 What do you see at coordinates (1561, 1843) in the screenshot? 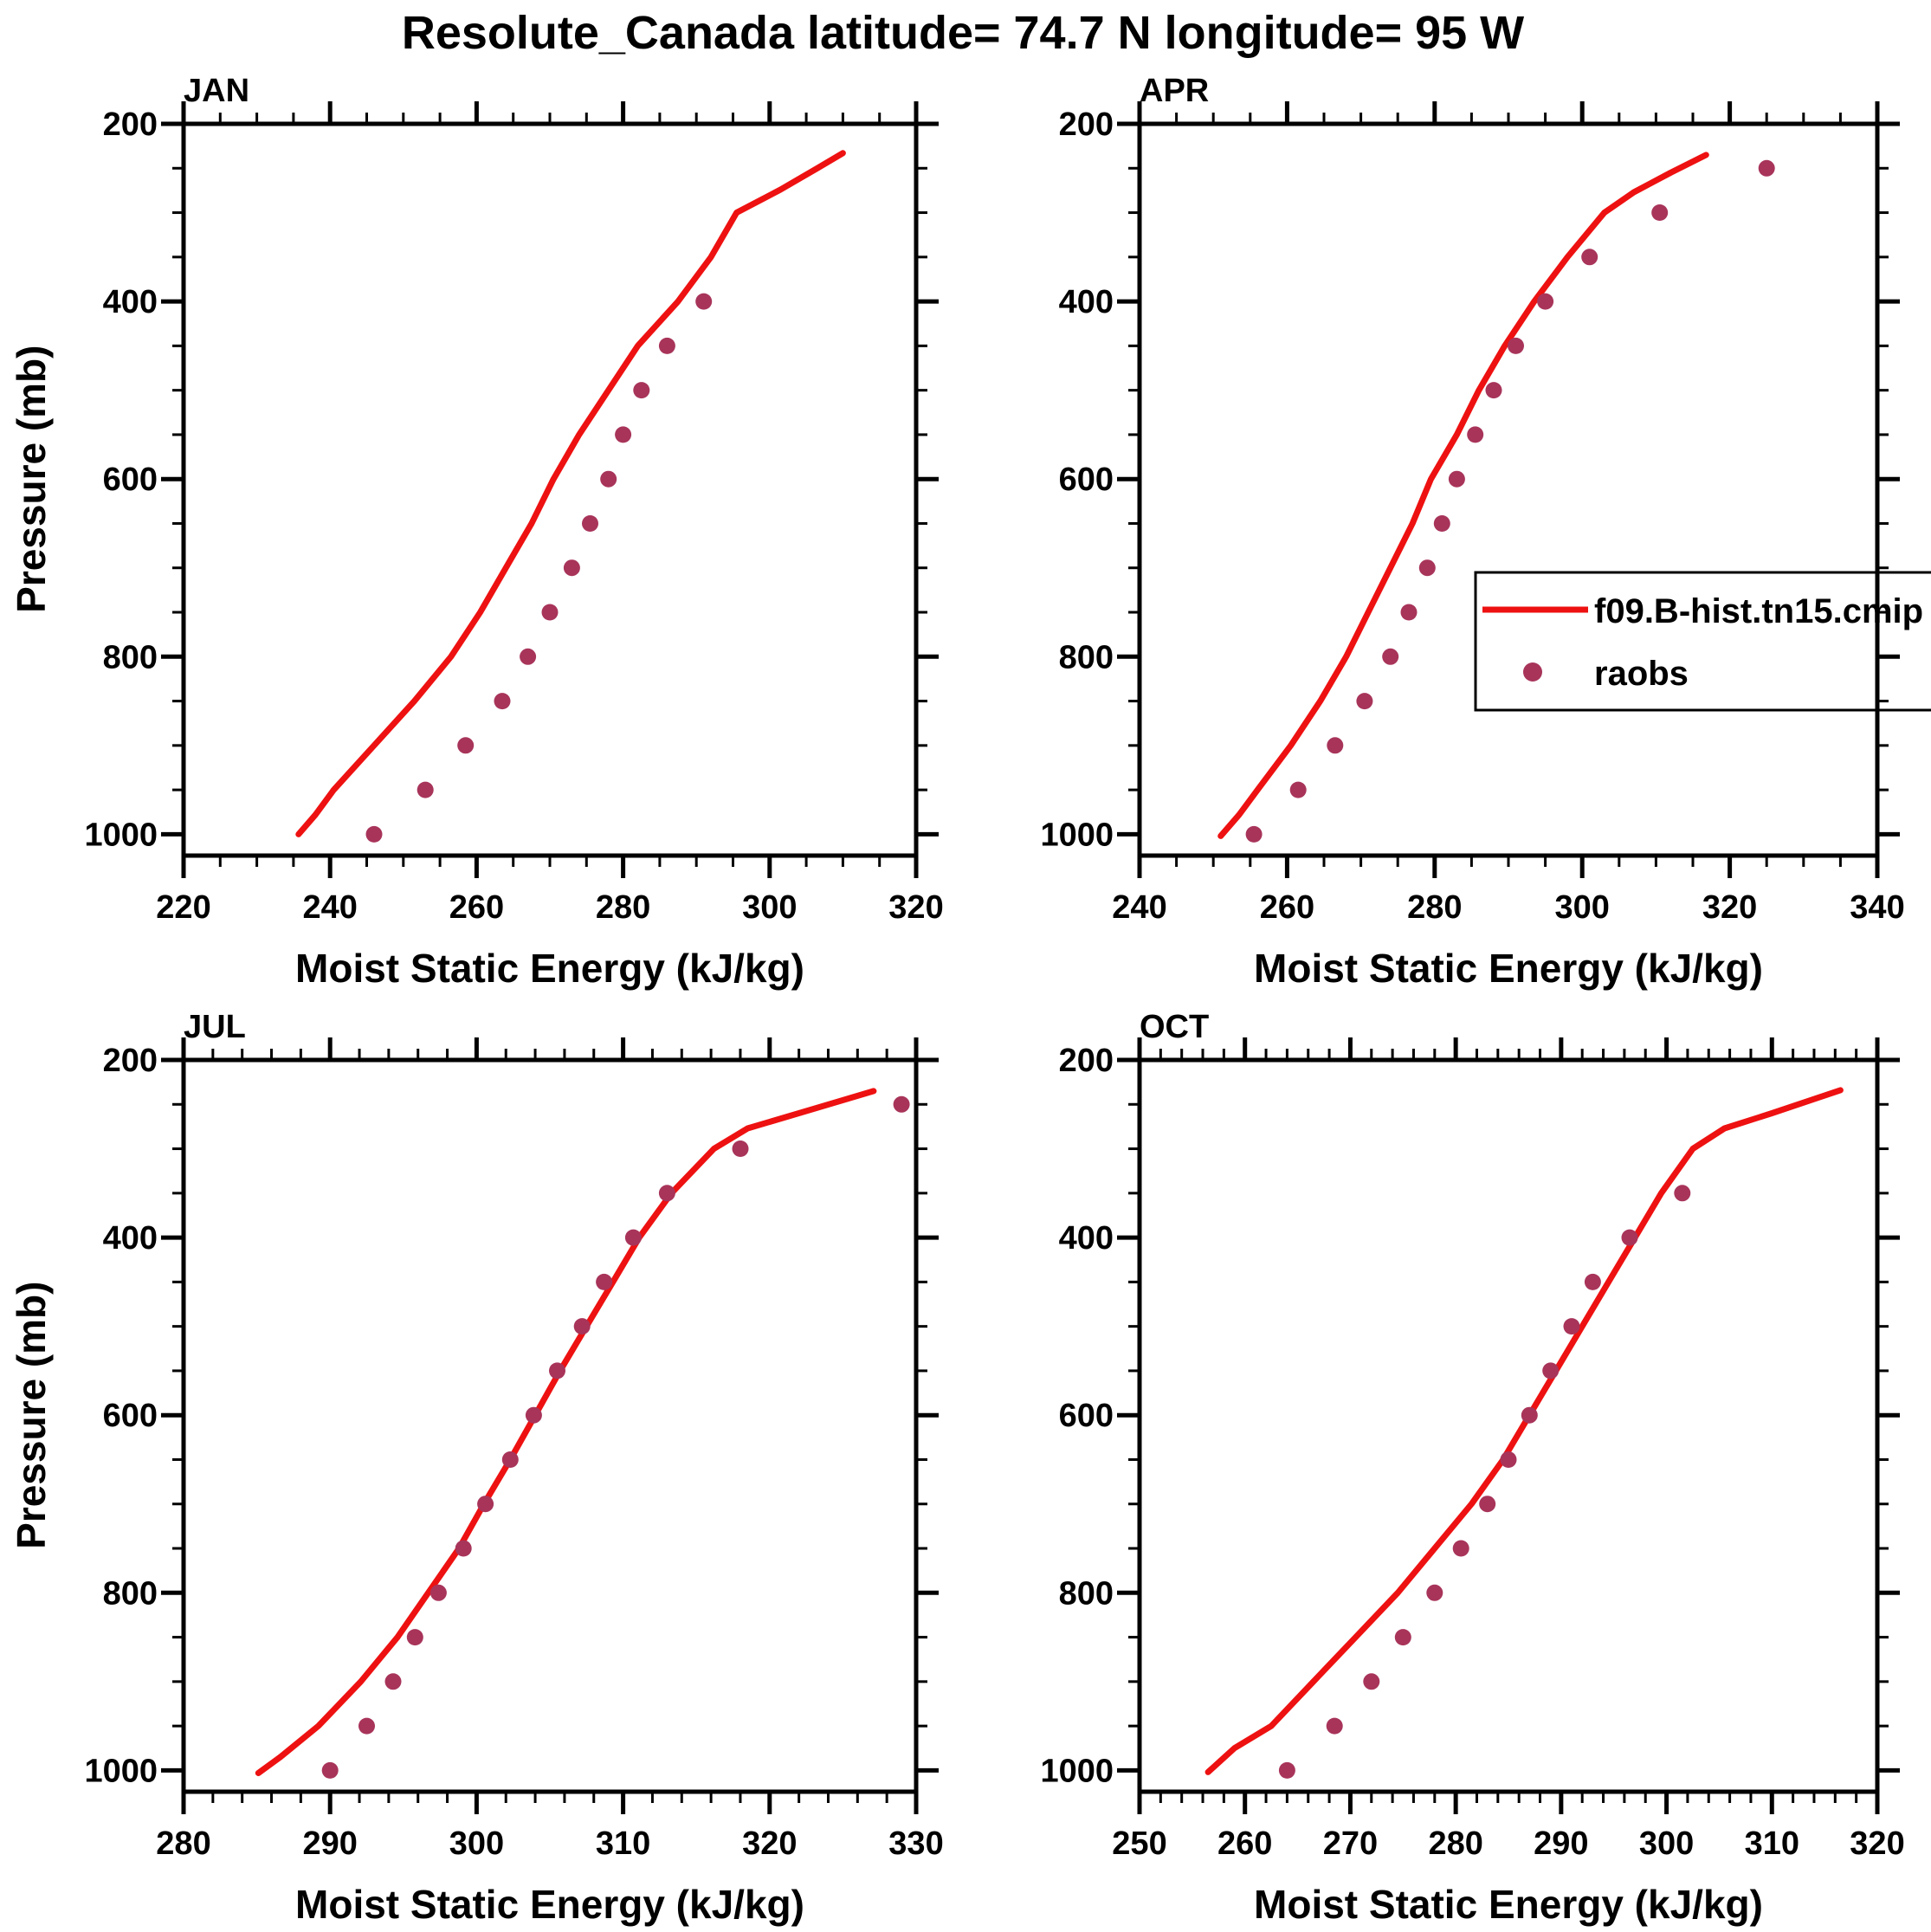
I see `x-tick-label: 290` at bounding box center [1561, 1843].